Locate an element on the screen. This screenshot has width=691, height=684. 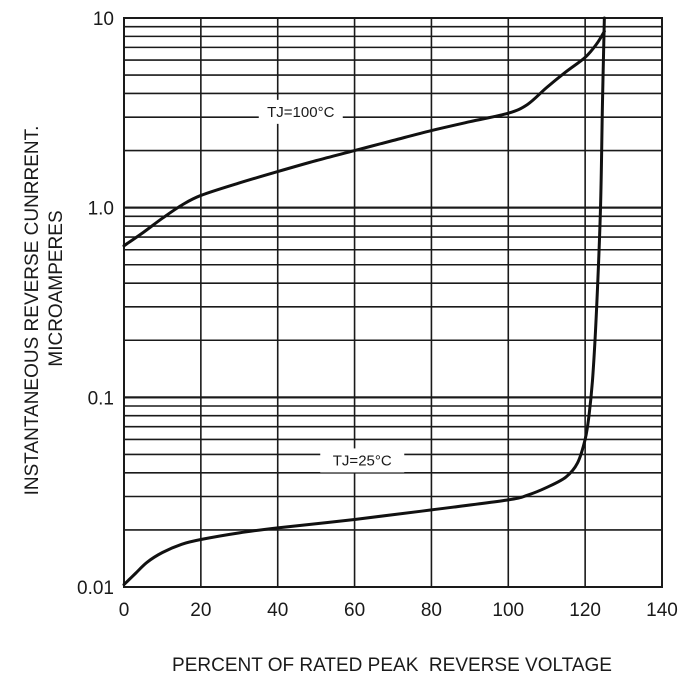
y-tick-labels: 0.01 0.1 1.0 10 is located at coordinates (95, 304).